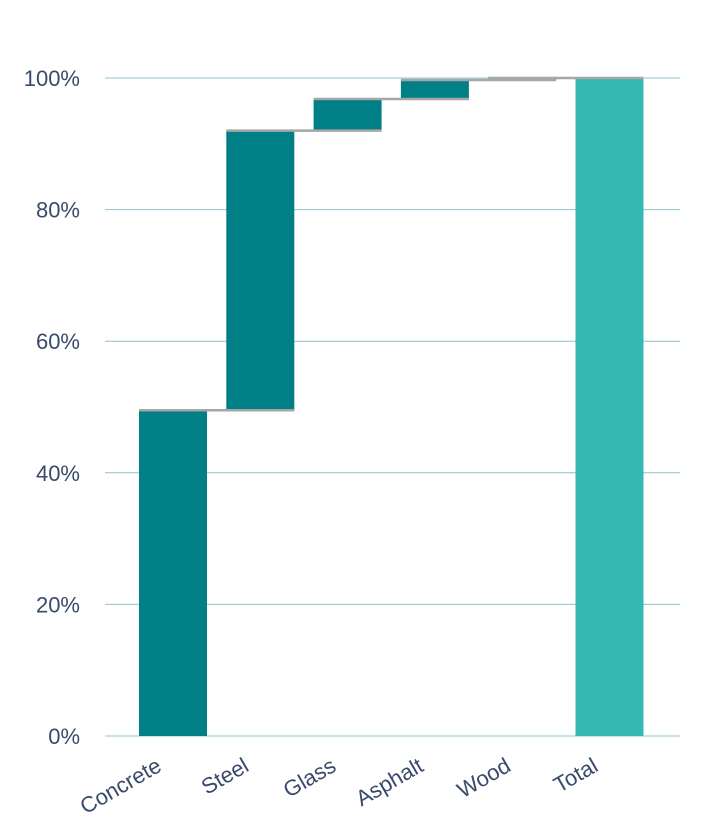 This screenshot has height=835, width=710. Describe the element at coordinates (225, 776) in the screenshot. I see `x-tick-label: Steel` at that location.